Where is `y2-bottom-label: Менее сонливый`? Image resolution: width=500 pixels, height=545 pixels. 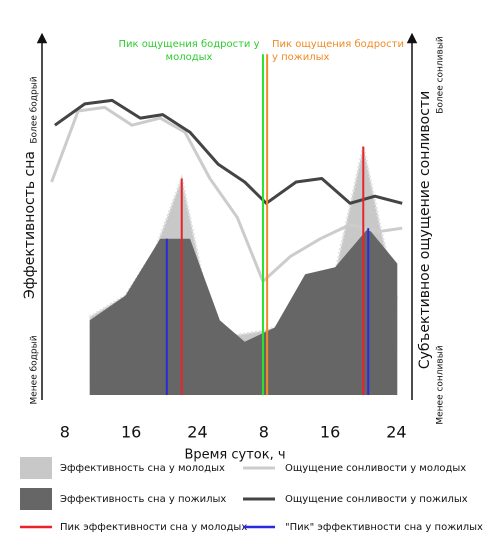 y2-bottom-label: Менее сонливый is located at coordinates (441, 384).